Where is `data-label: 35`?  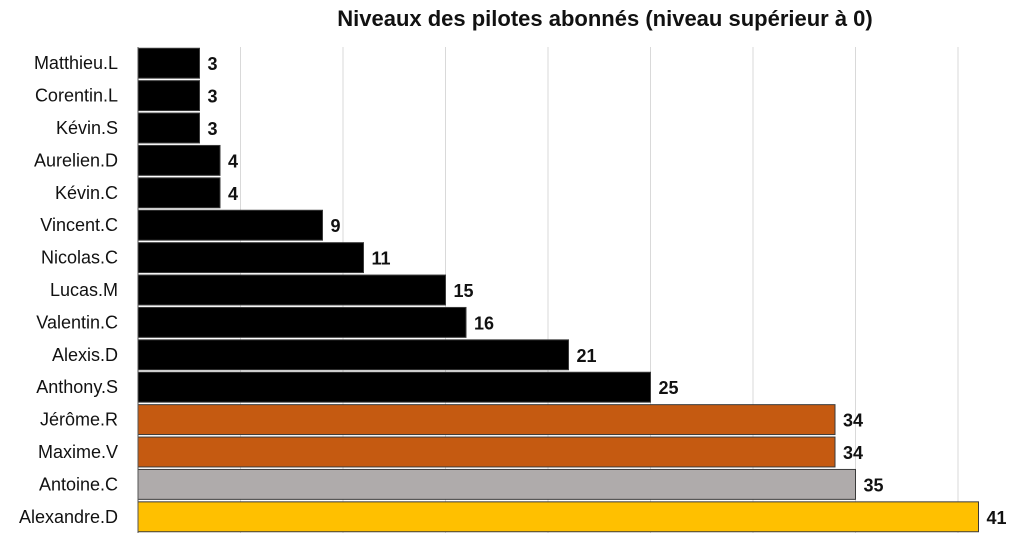 data-label: 35 is located at coordinates (874, 485).